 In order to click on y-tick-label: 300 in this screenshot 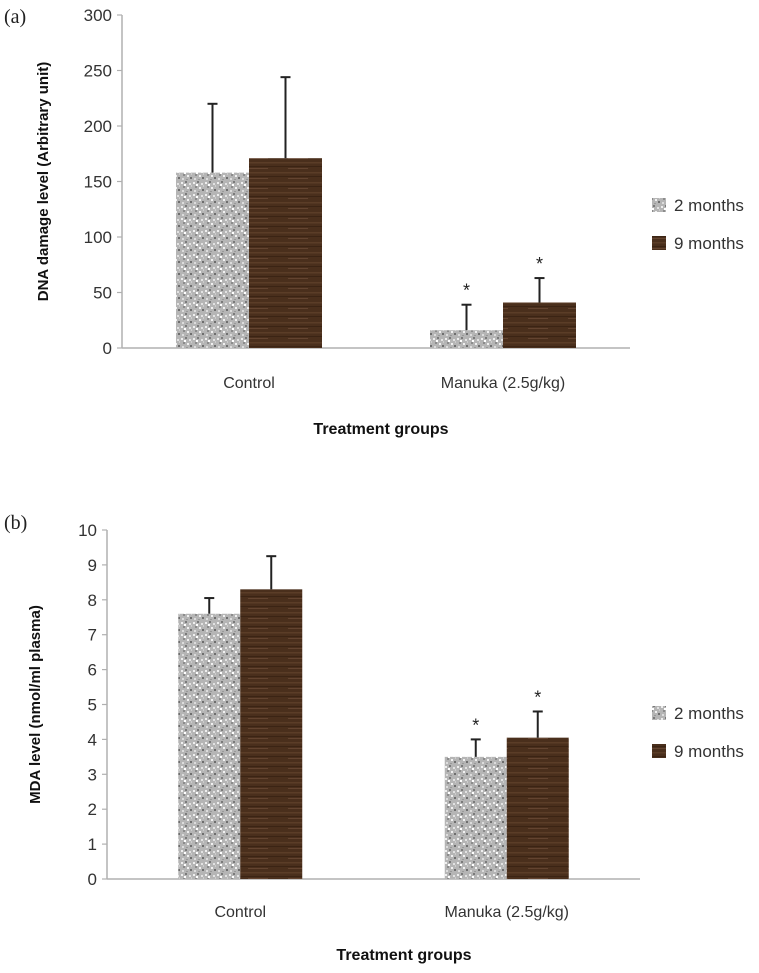, I will do `click(98, 15)`.